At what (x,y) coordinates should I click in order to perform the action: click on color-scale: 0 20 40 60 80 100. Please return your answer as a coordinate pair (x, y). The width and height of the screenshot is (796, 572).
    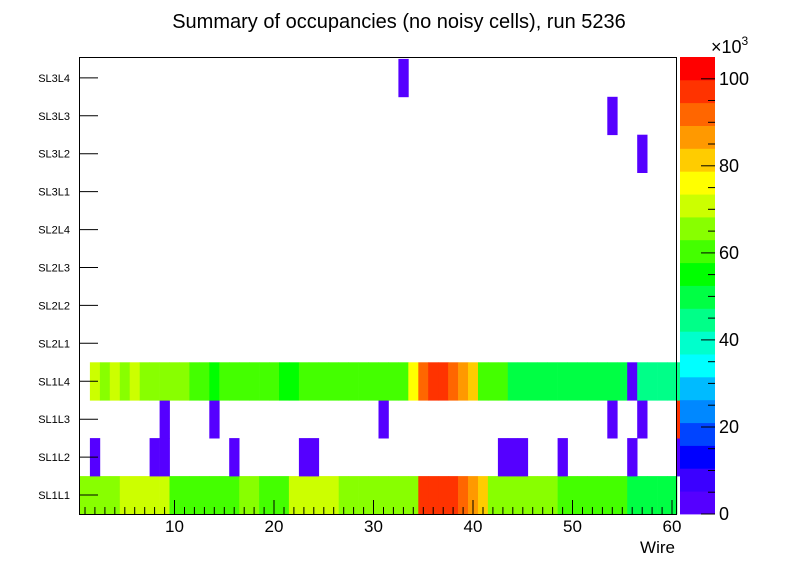
    Looking at the image, I should click on (714, 290).